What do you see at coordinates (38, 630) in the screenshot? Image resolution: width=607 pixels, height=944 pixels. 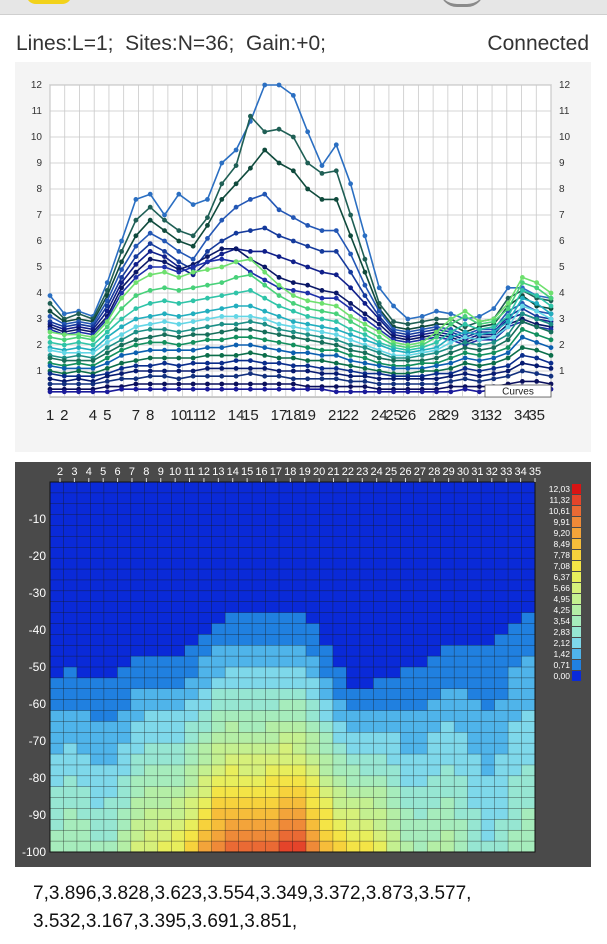 I see `y-tick-label: -40` at bounding box center [38, 630].